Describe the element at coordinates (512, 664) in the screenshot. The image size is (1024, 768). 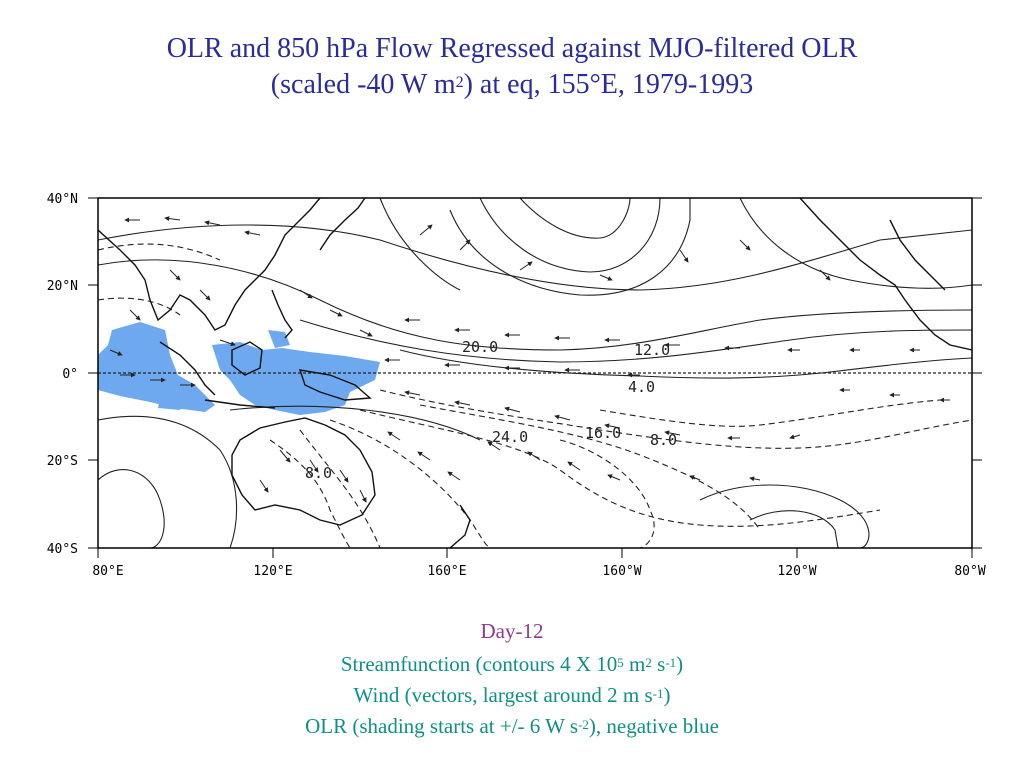
I see `caption-streamfunction: Streamfunction (contours 4 X 105 m2 s-1)` at that location.